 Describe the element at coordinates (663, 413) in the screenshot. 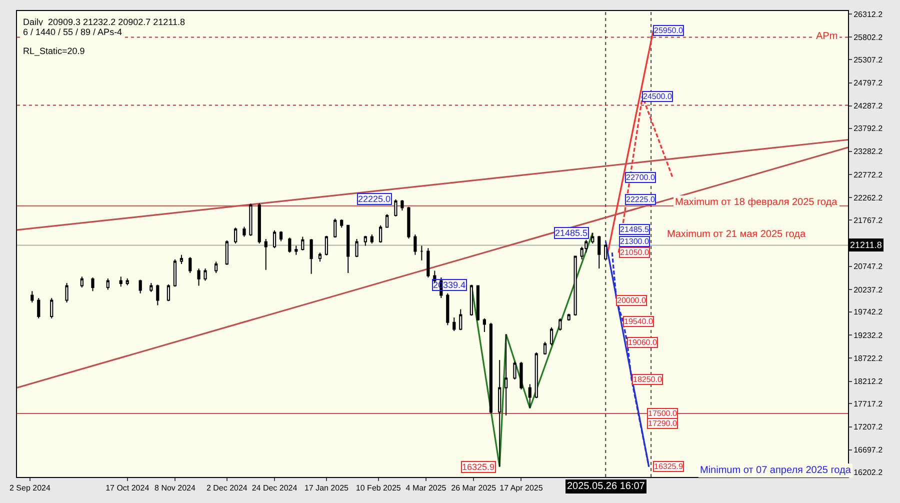

I see `annotation: 17500.0` at that location.